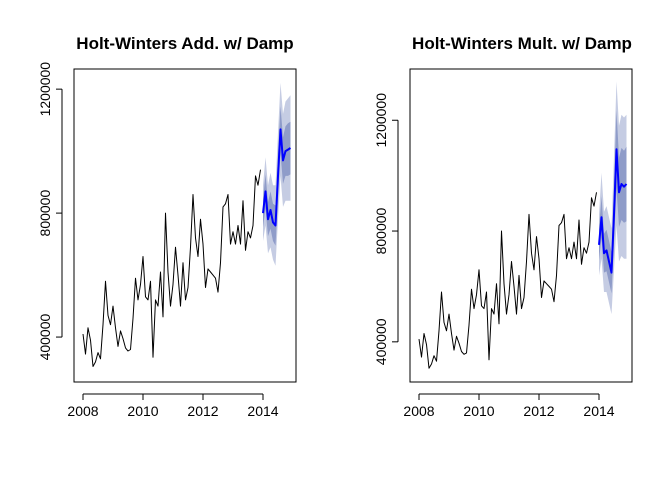 The image size is (672, 480). What do you see at coordinates (184, 43) in the screenshot?
I see `chart-title: Holt-Winters Add. w/ Damp` at bounding box center [184, 43].